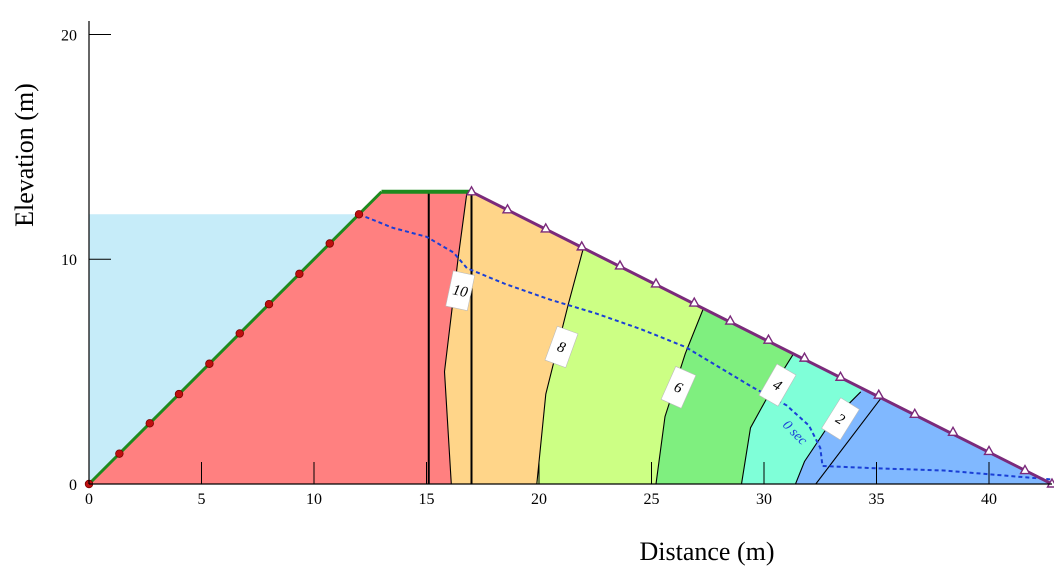 The width and height of the screenshot is (1054, 574). I want to click on y-tick-label-10: 10, so click(69, 260).